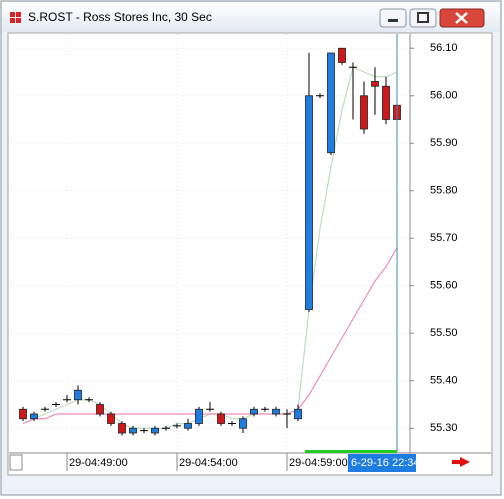 The width and height of the screenshot is (504, 499). What do you see at coordinates (444, 238) in the screenshot?
I see `y-tick-label: 55.70` at bounding box center [444, 238].